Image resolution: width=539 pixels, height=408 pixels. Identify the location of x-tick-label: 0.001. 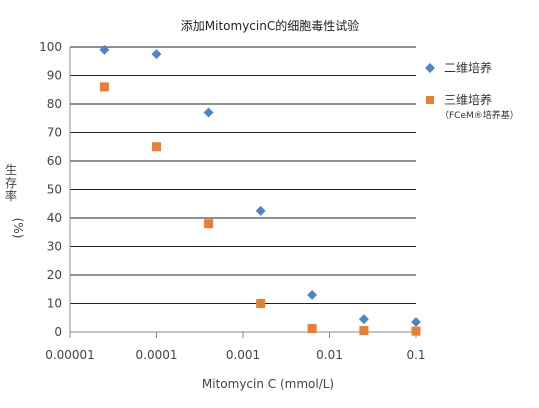
(243, 355).